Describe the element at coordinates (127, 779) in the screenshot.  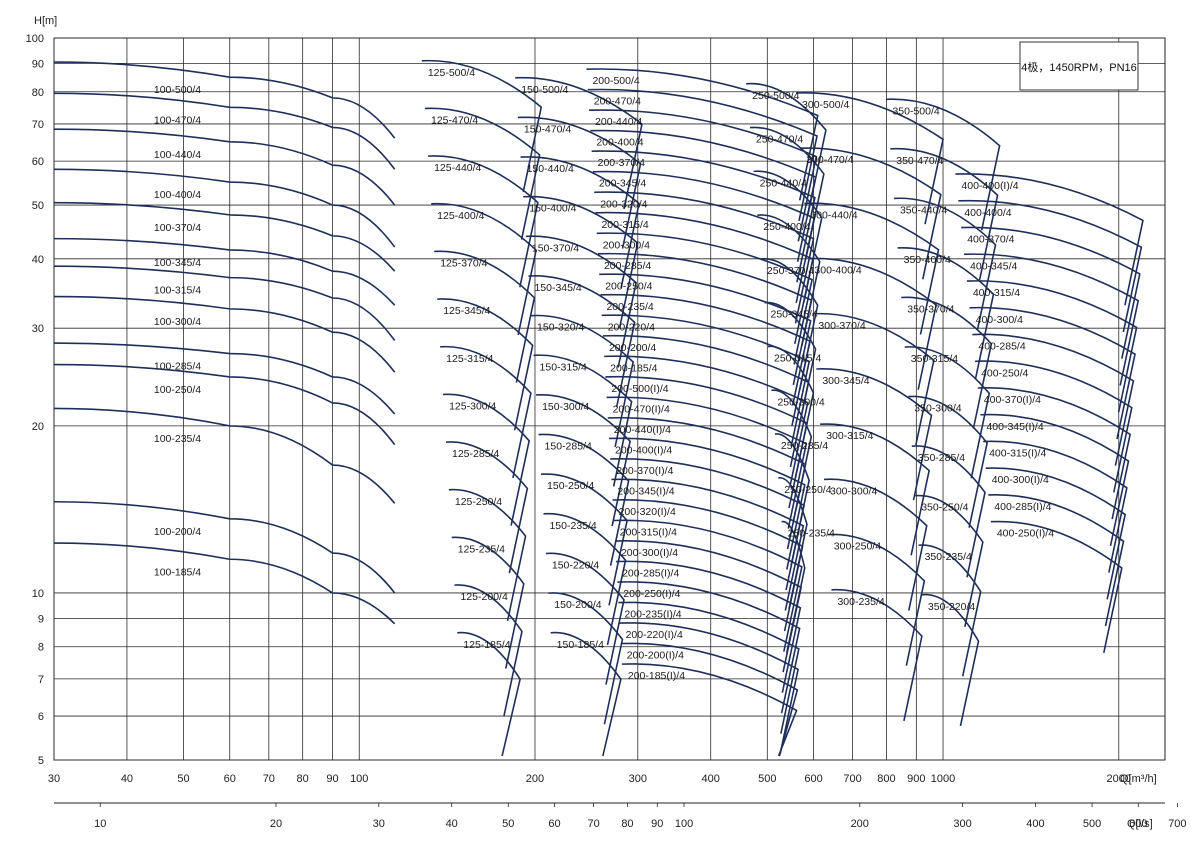
I see `x-tick-label: 40` at that location.